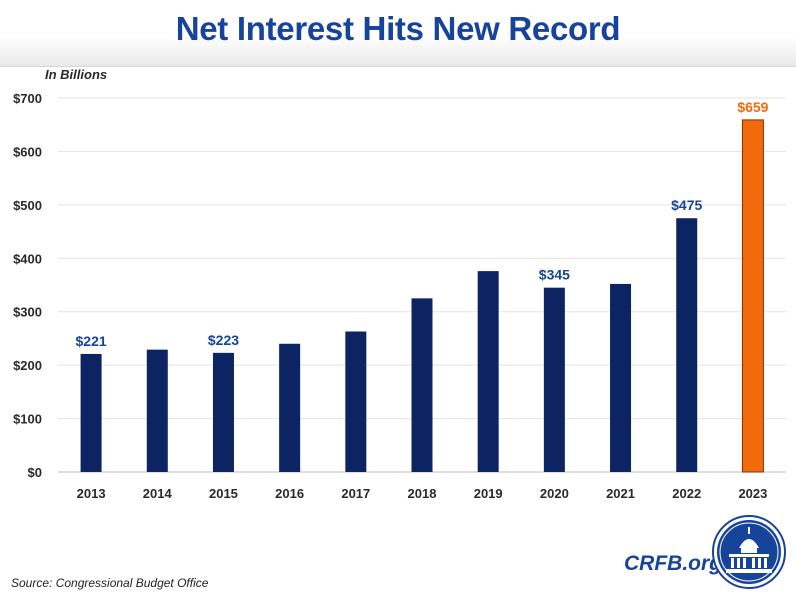 The height and width of the screenshot is (606, 796). I want to click on x-tick-label: 2021, so click(620, 493).